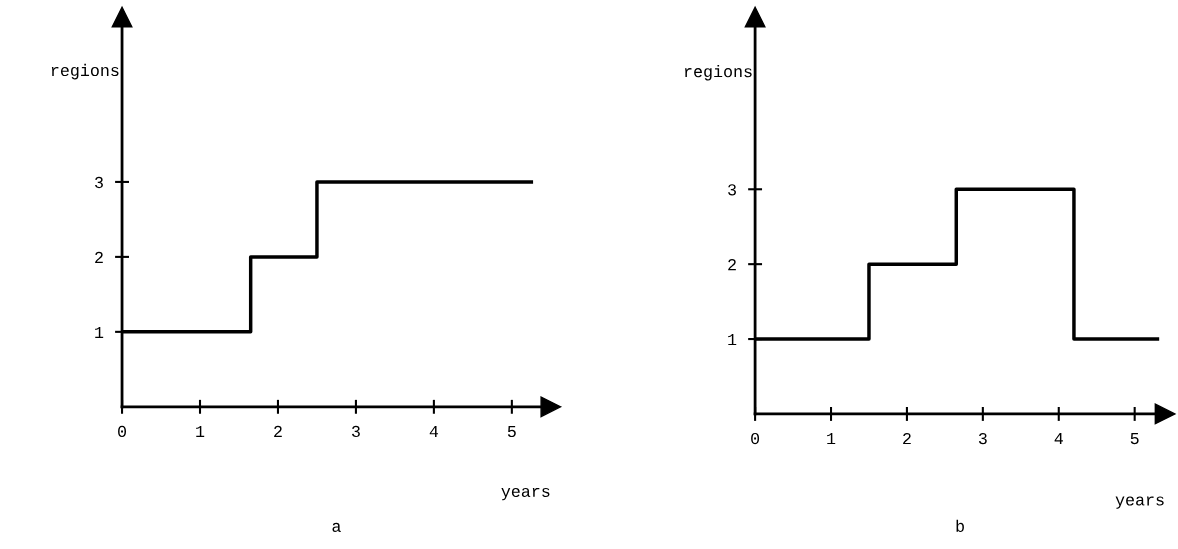 This screenshot has width=1178, height=549. Describe the element at coordinates (960, 525) in the screenshot. I see `text: b` at that location.